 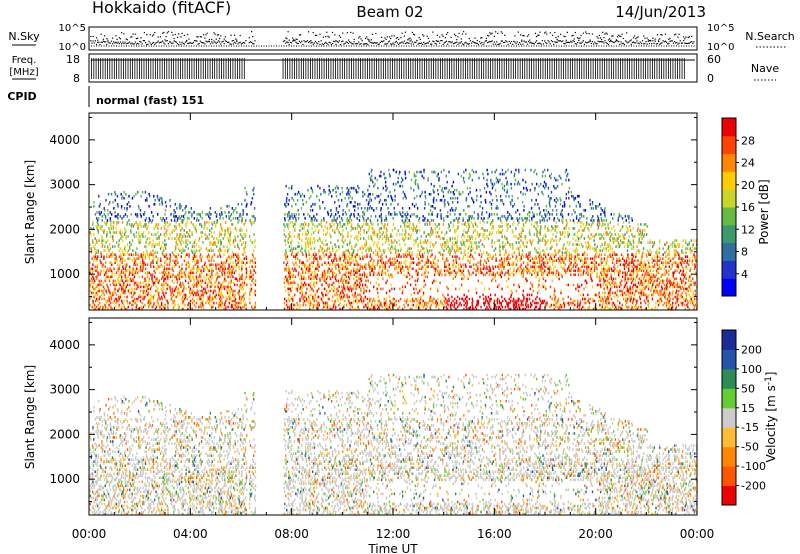 What do you see at coordinates (72, 47) in the screenshot?
I see `nsky-tick-low: 10^0` at bounding box center [72, 47].